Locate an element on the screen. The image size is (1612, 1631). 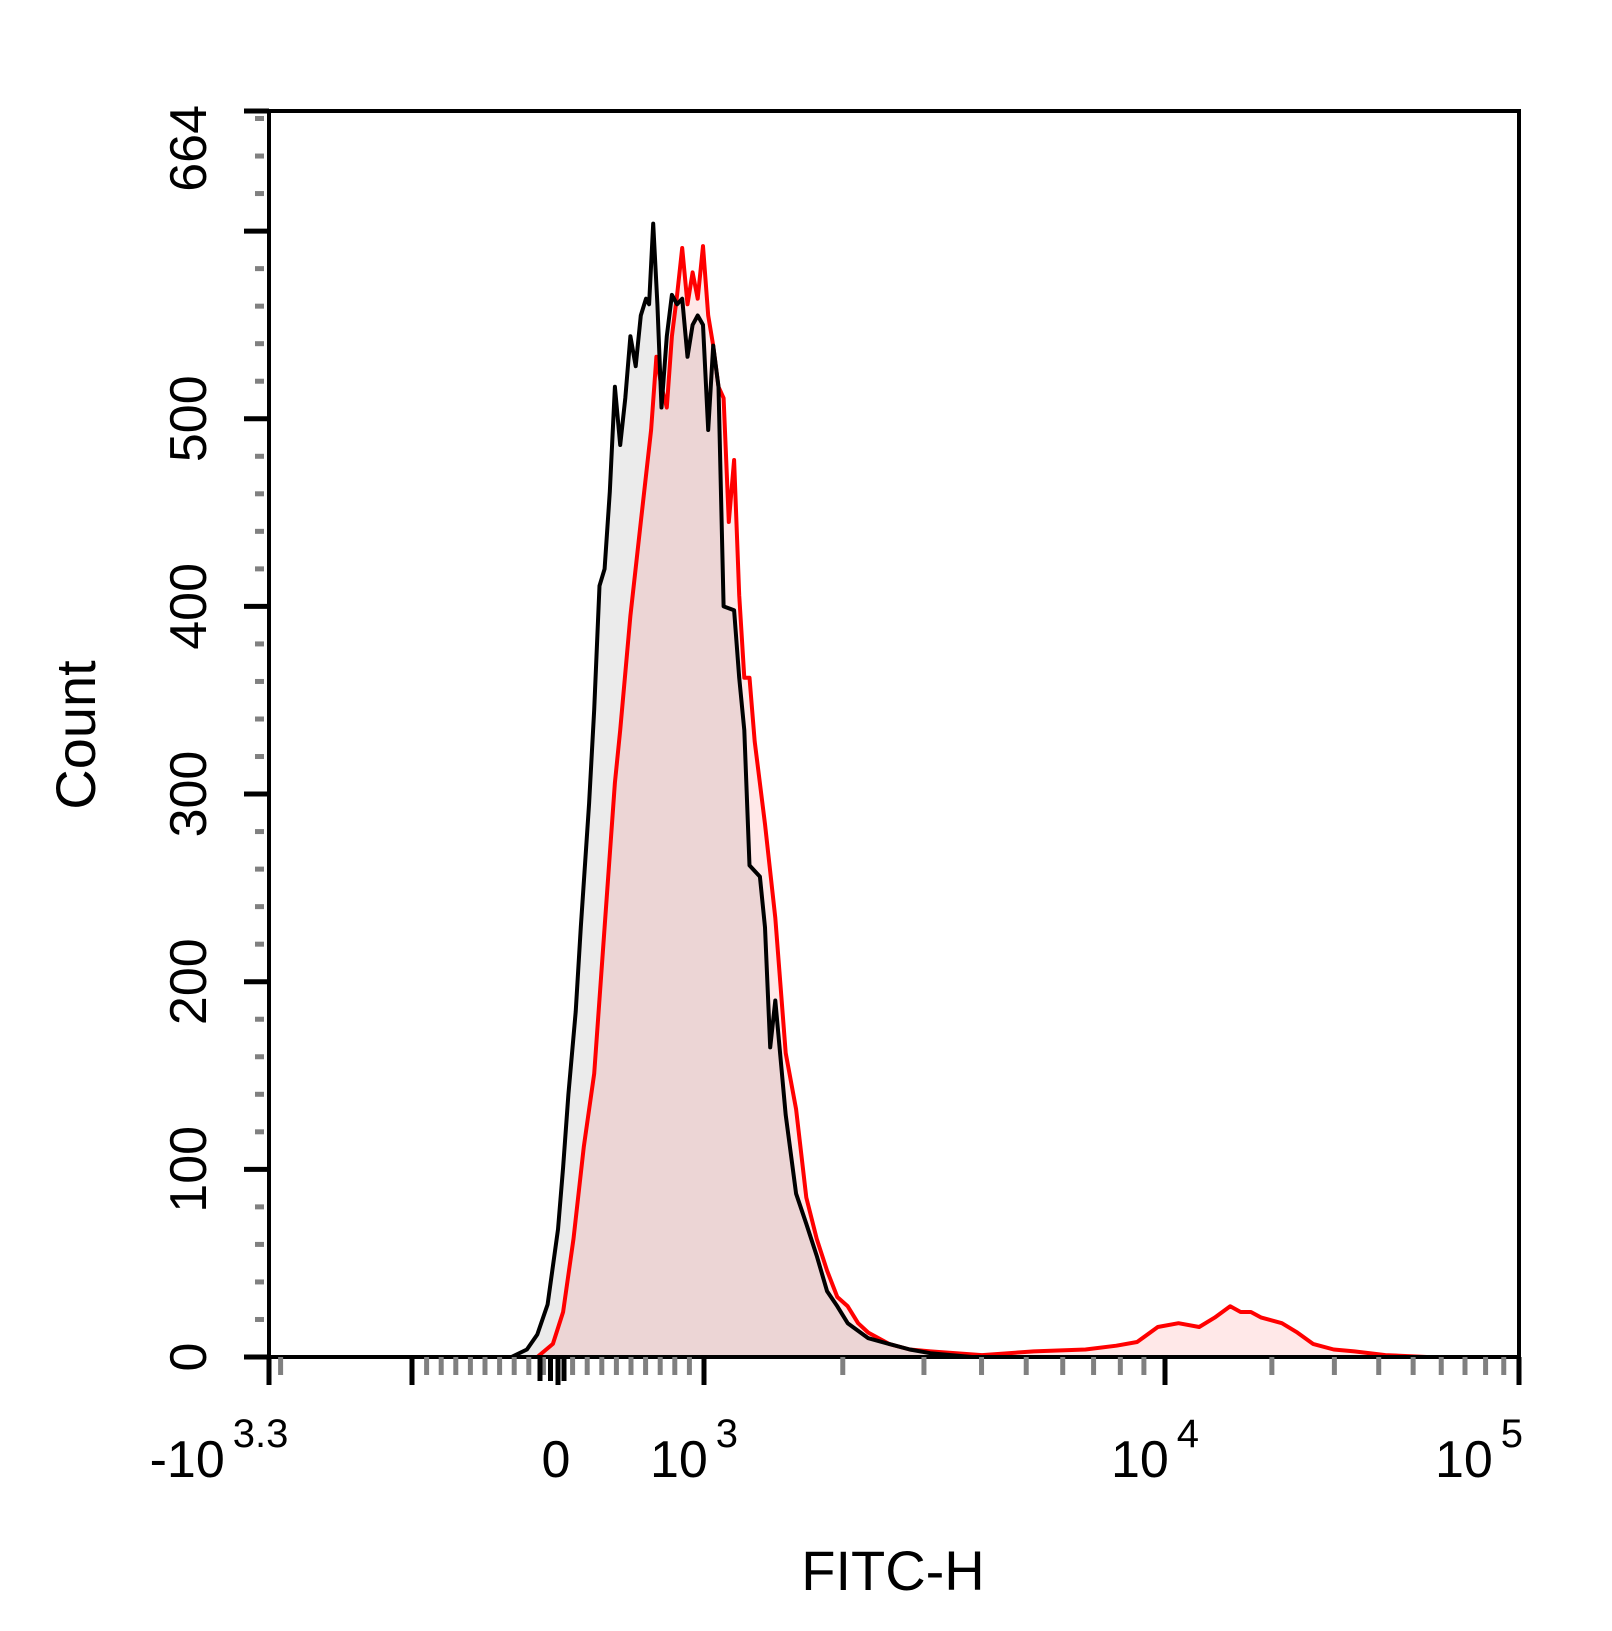
y-tick-label: 300 is located at coordinates (189, 794).